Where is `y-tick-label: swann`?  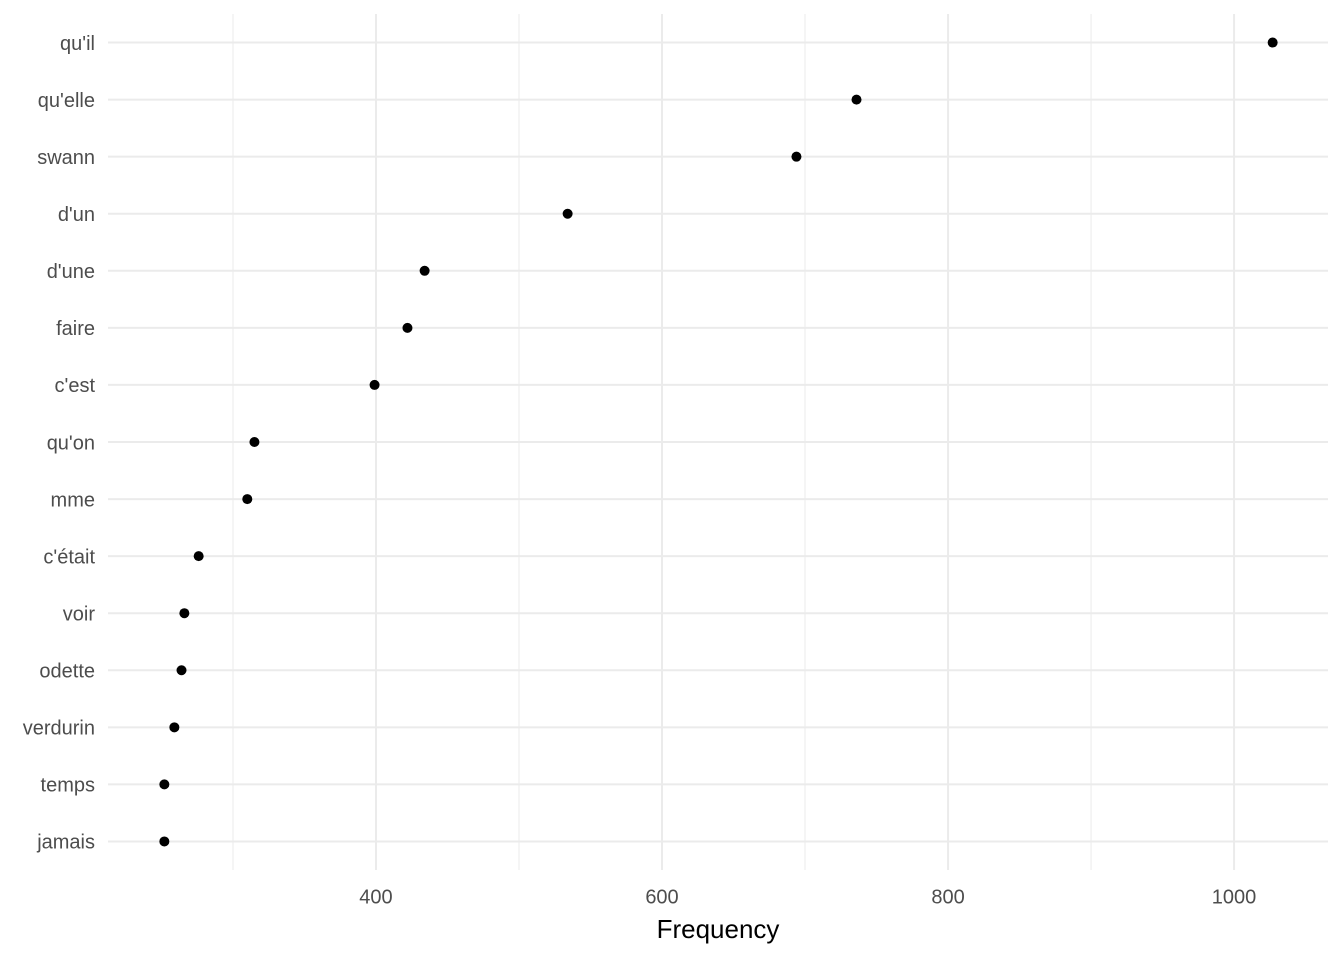 y-tick-label: swann is located at coordinates (66, 158).